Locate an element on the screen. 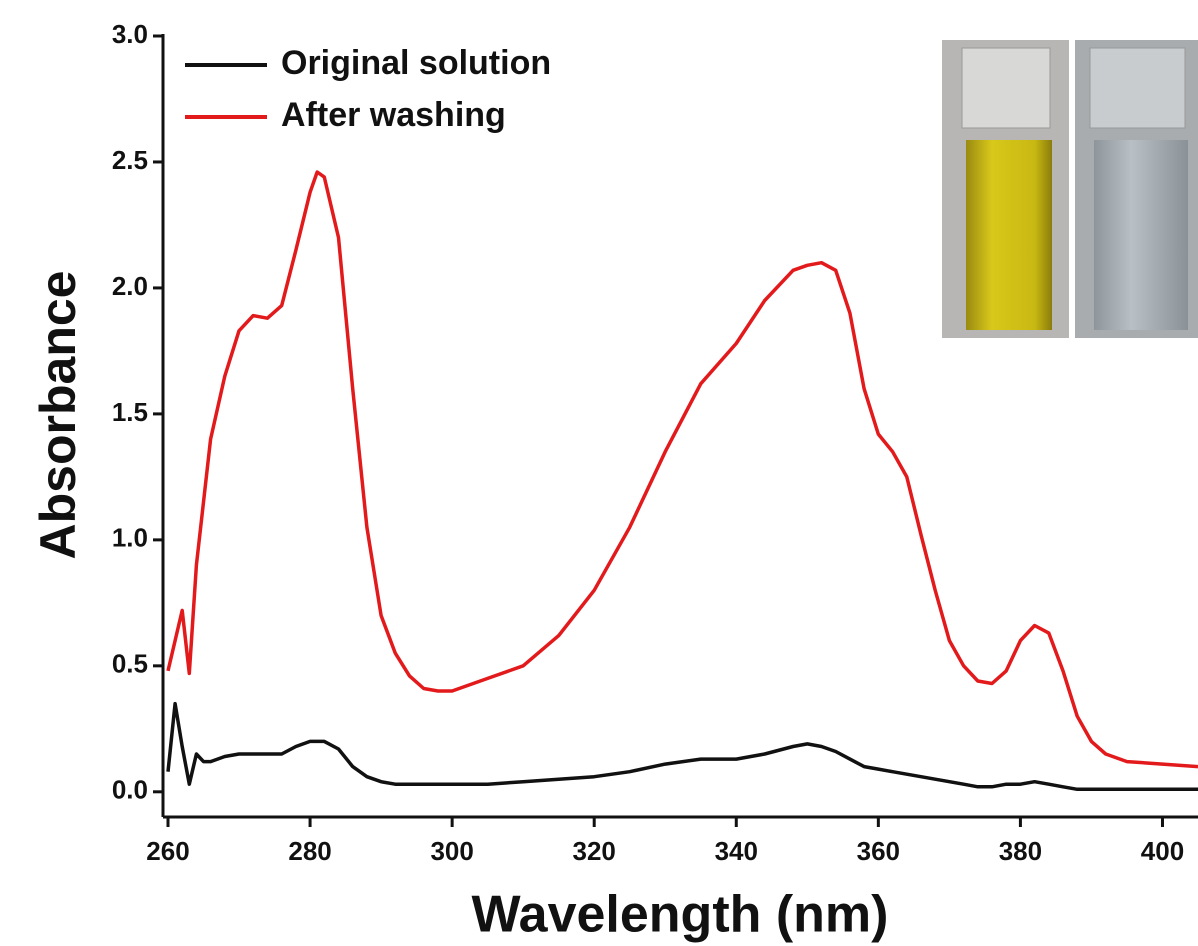 The width and height of the screenshot is (1198, 946). x-axis-label: Wavelength (nm) is located at coordinates (680, 915).